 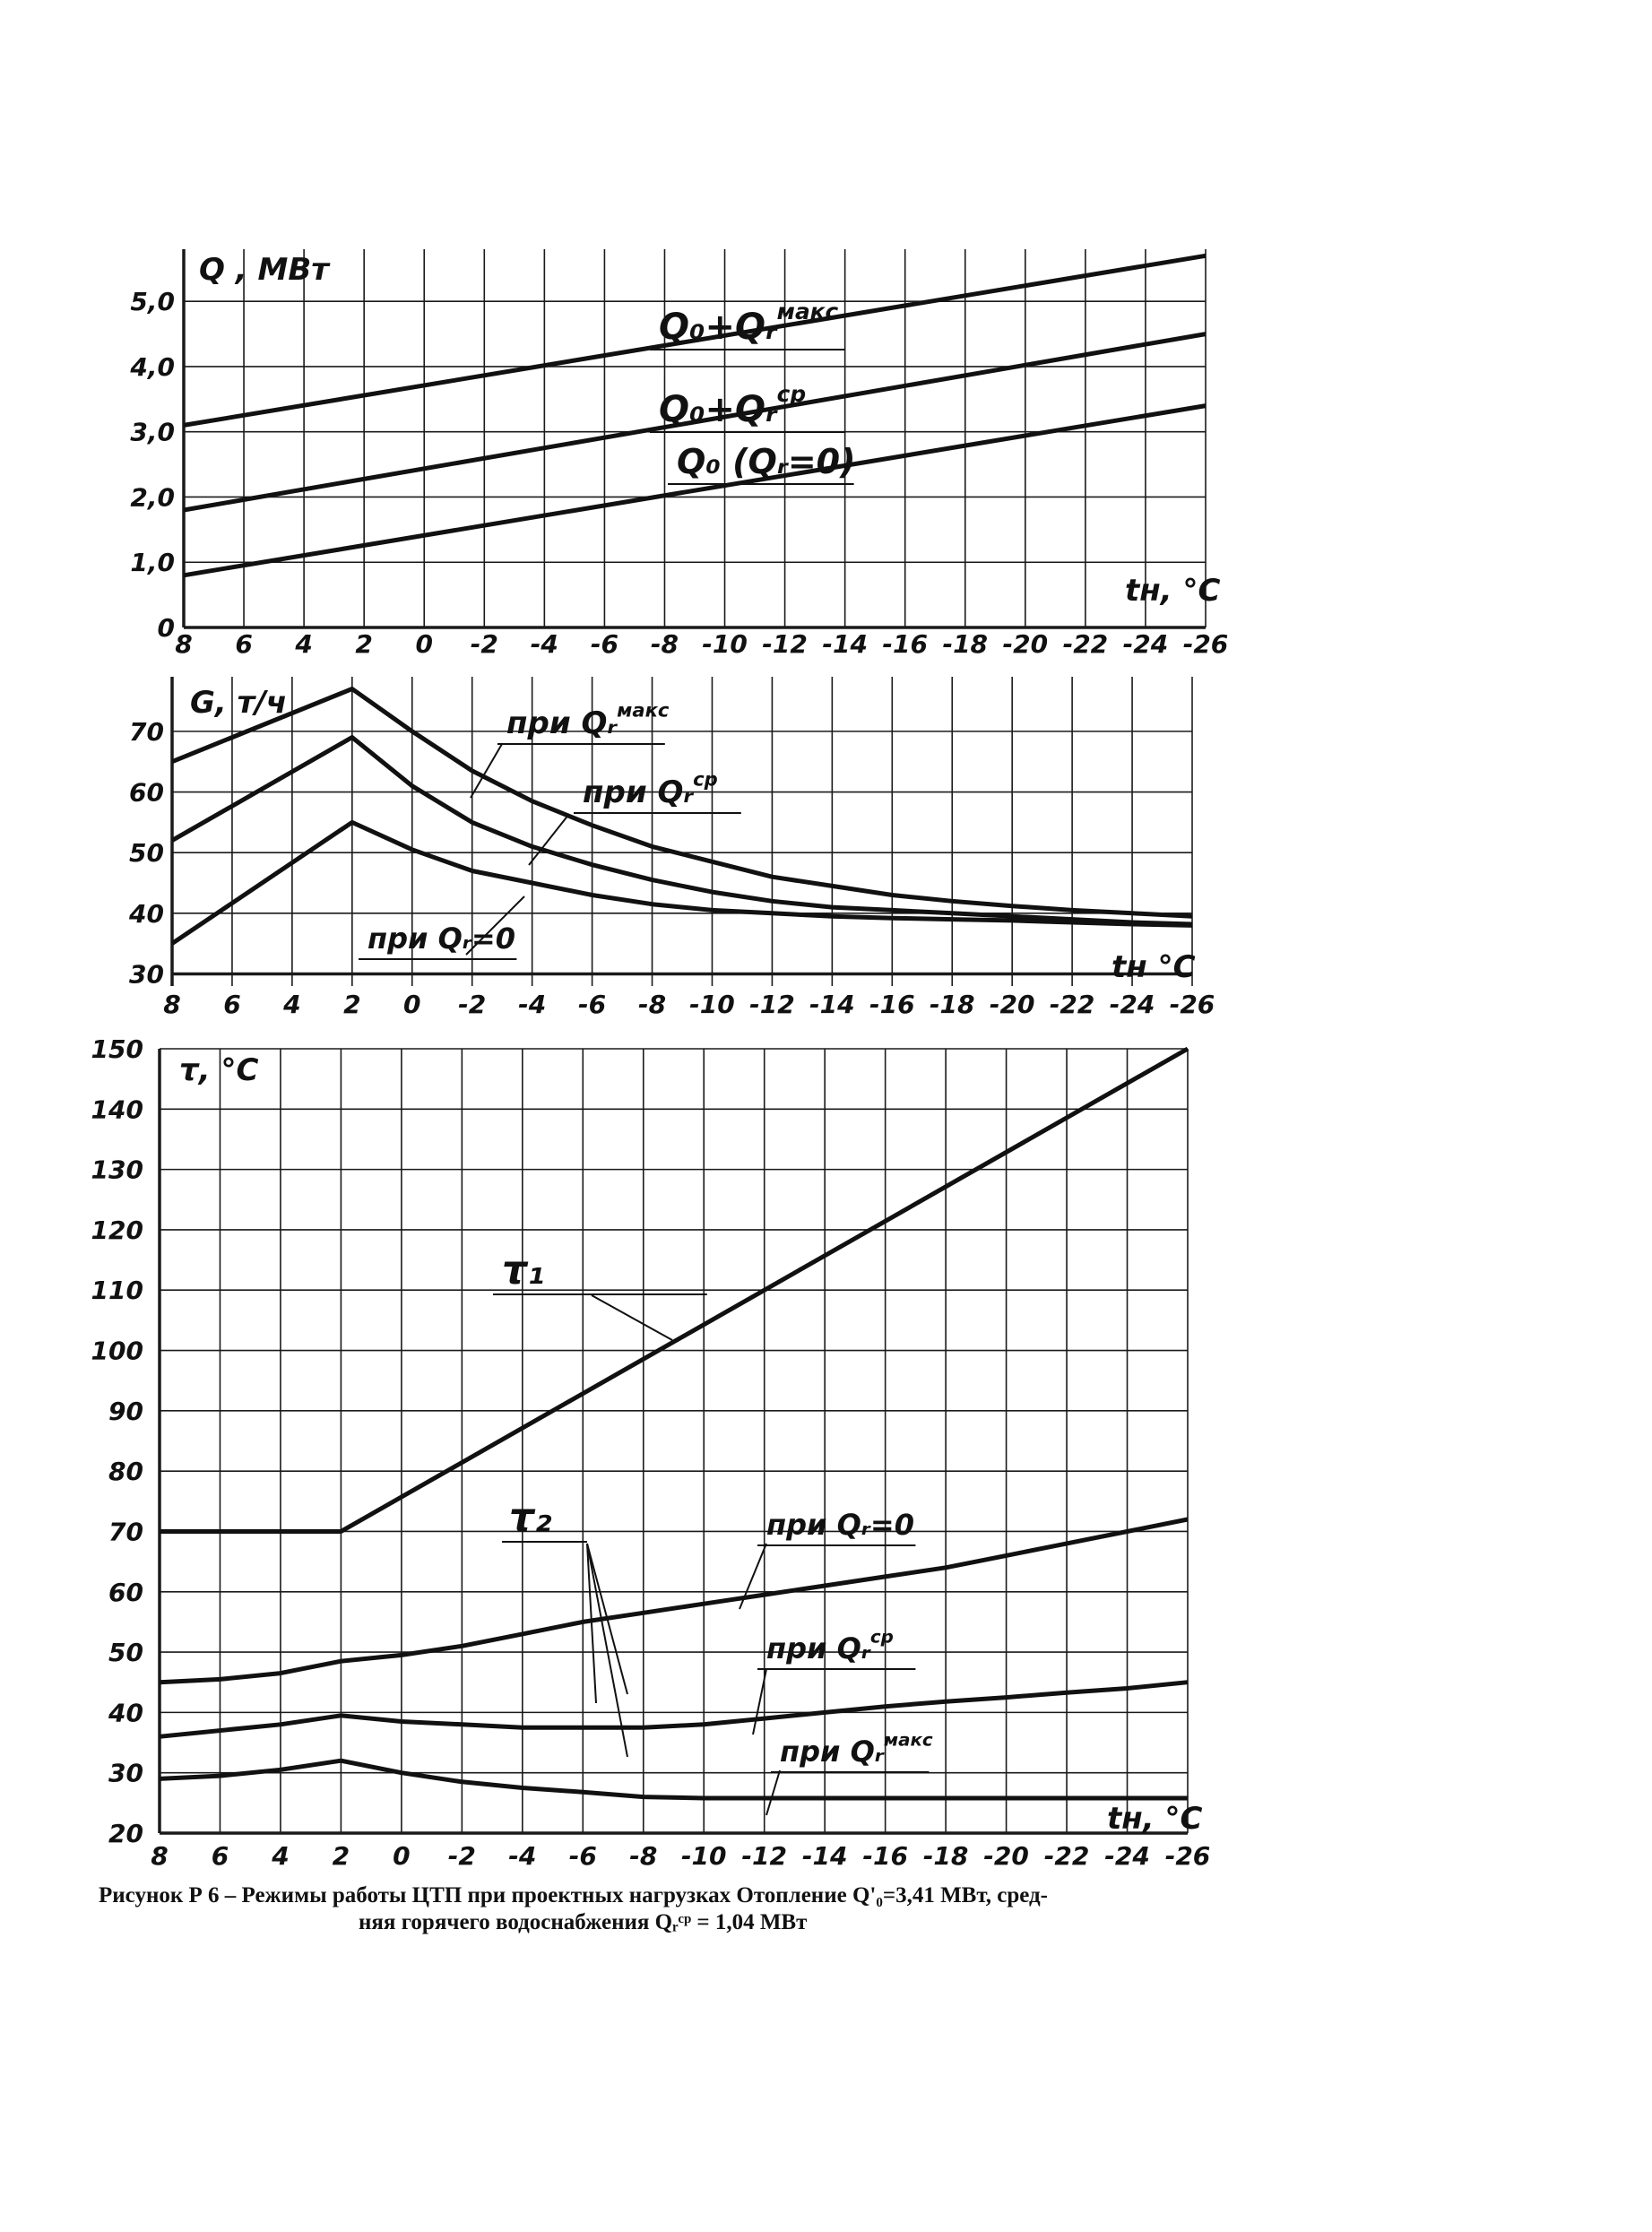 I want to click on y-tick-label: 150, so click(x=117, y=1049).